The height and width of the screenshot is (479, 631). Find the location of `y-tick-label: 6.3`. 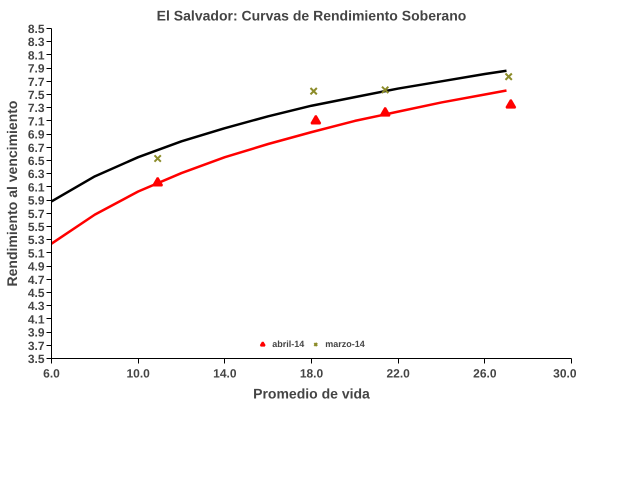

y-tick-label: 6.3 is located at coordinates (36, 174).